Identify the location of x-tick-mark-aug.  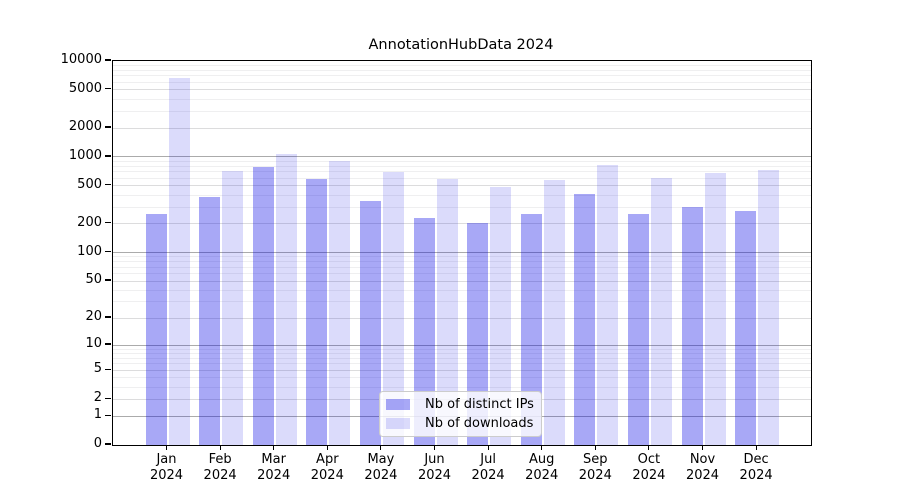
(542, 447).